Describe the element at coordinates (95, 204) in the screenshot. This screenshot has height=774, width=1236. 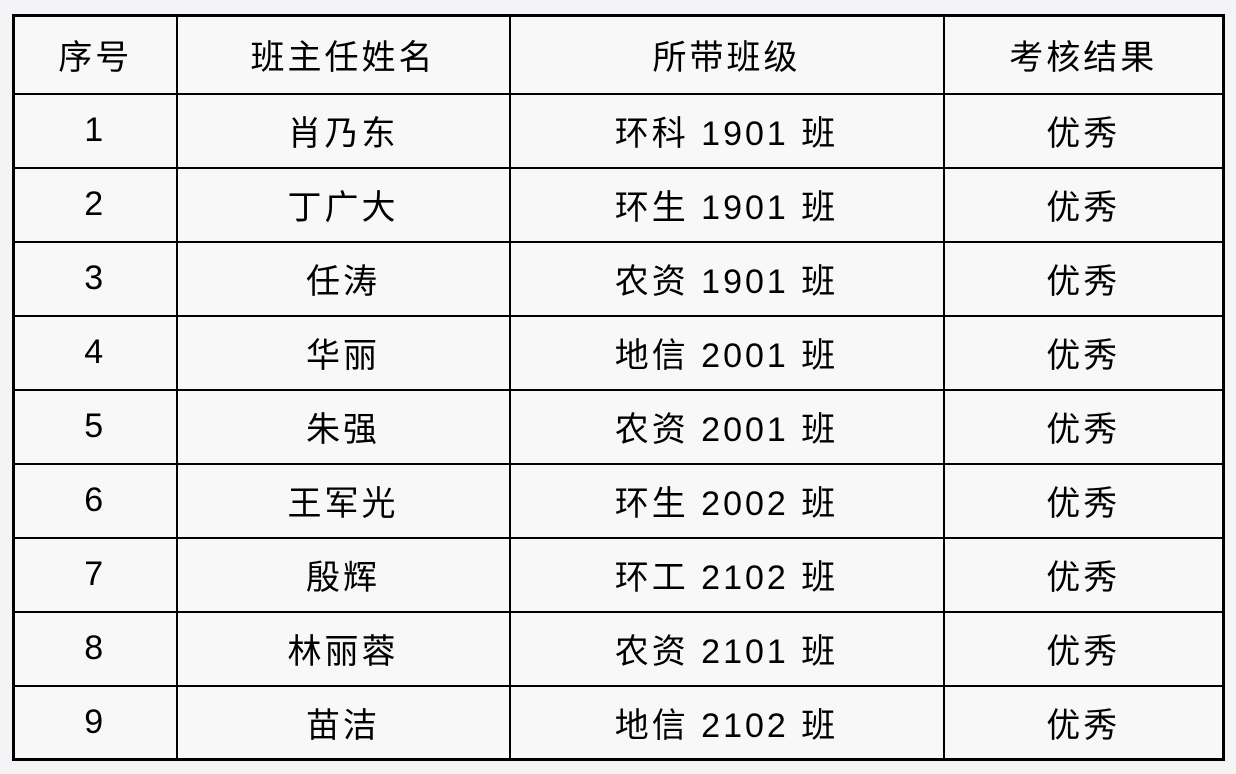
I see `cell-index: 2` at that location.